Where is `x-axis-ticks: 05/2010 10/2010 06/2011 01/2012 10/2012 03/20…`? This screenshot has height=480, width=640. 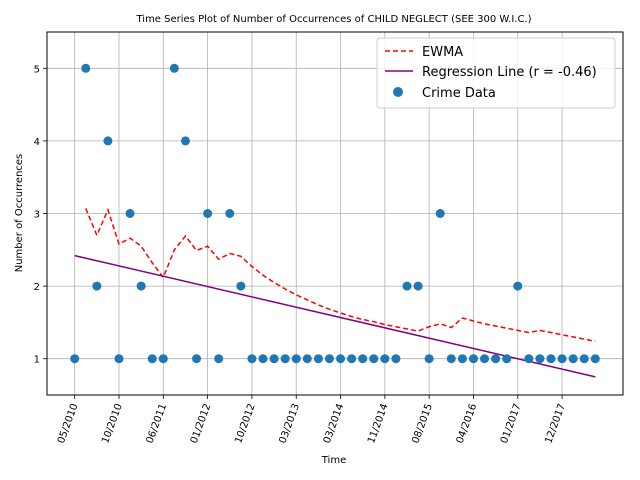 x-axis-ticks: 05/2010 10/2010 06/2011 01/2012 10/2012 03/20… is located at coordinates (312, 420).